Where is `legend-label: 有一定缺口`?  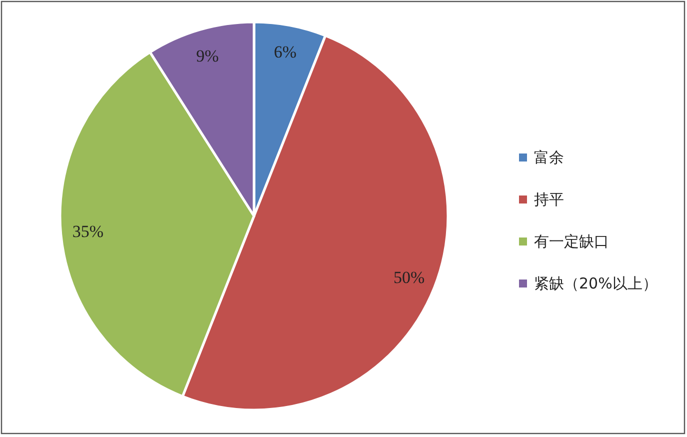 legend-label: 有一定缺口 is located at coordinates (571, 241).